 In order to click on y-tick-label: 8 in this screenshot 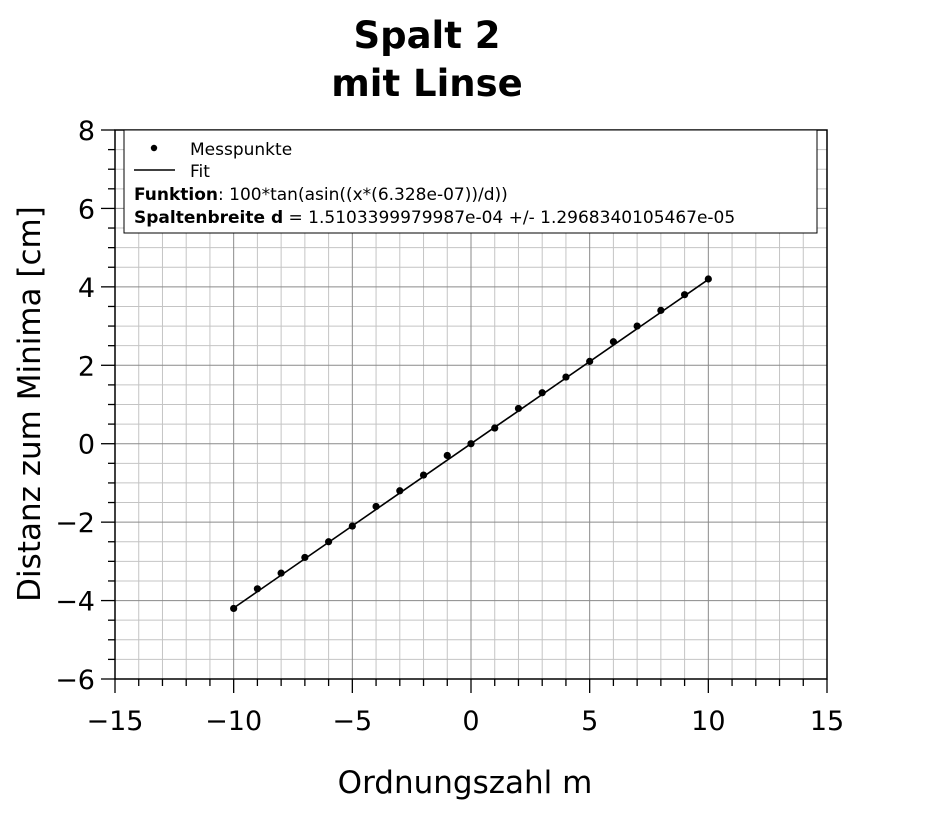, I will do `click(86, 131)`.